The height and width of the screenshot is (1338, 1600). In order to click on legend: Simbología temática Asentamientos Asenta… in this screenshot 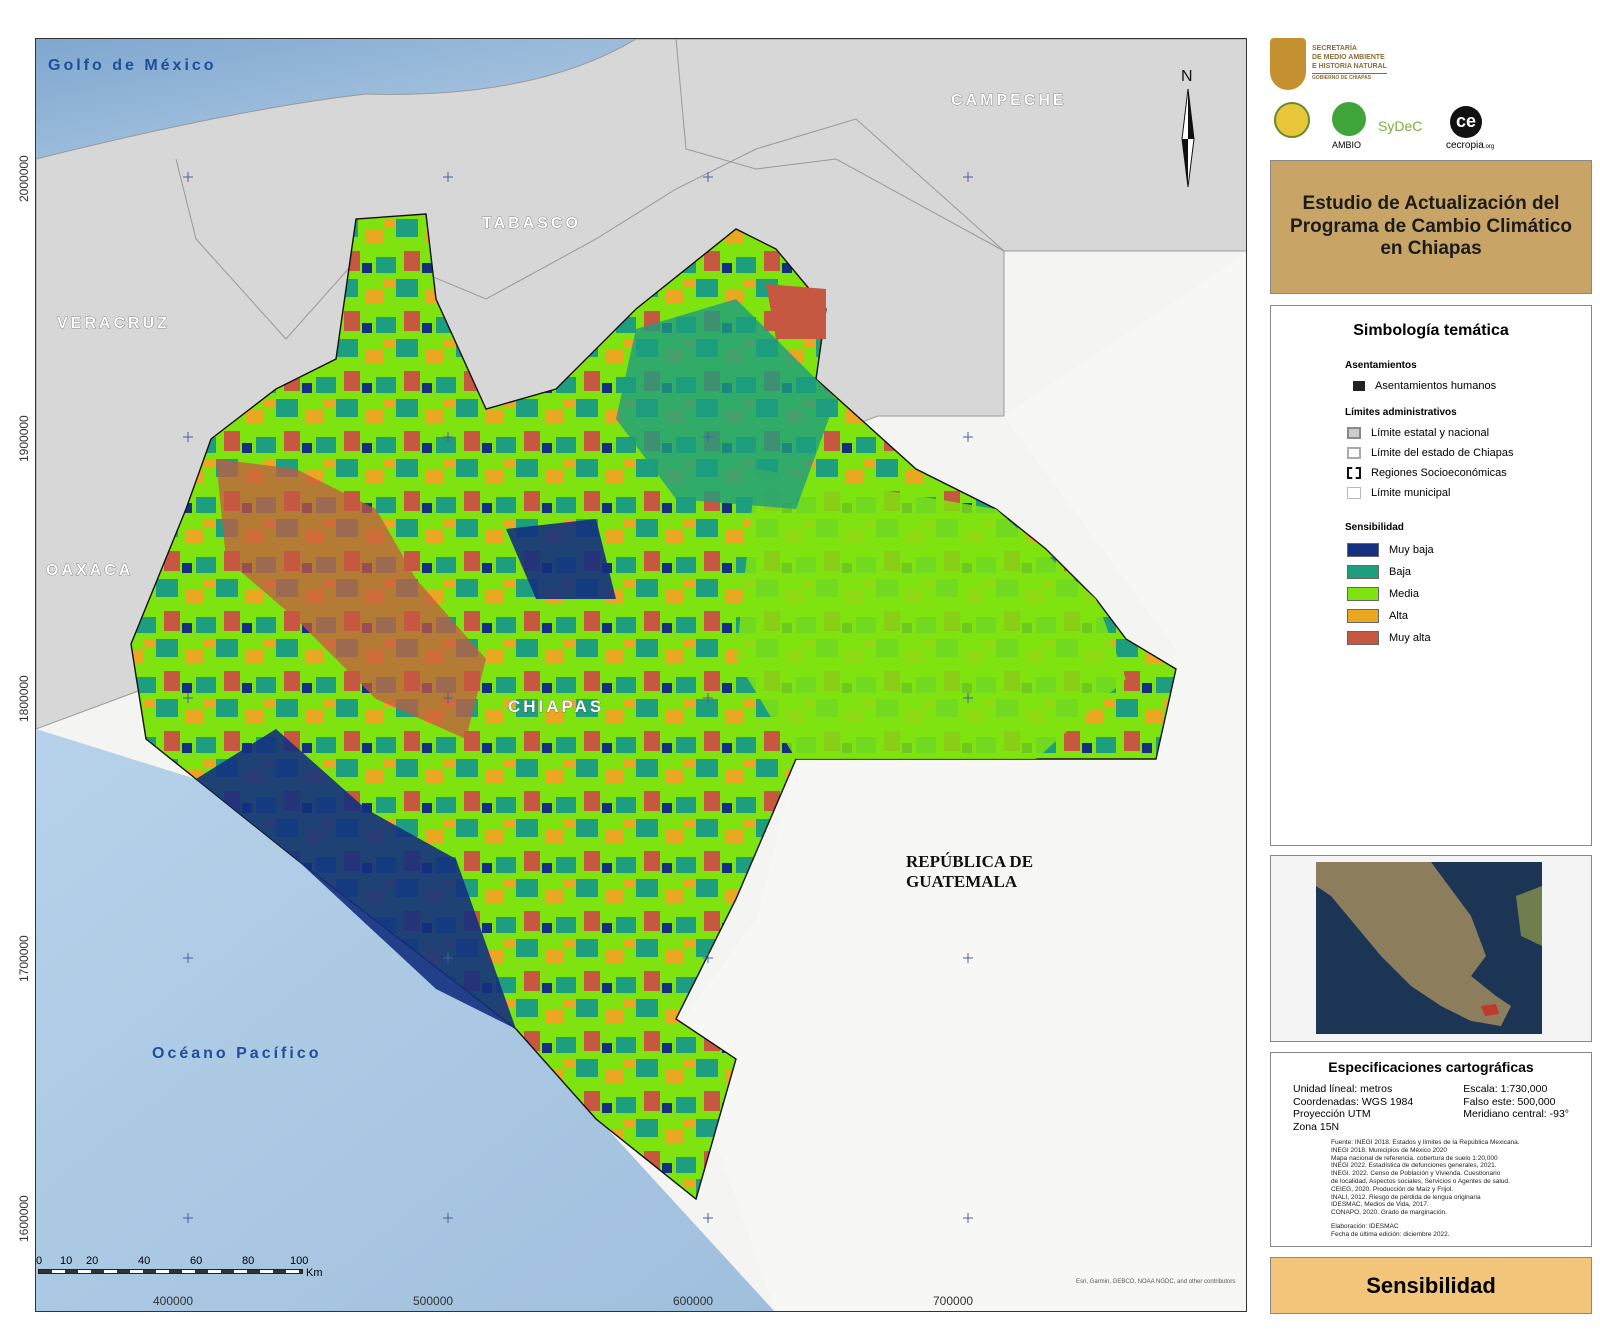, I will do `click(1431, 575)`.